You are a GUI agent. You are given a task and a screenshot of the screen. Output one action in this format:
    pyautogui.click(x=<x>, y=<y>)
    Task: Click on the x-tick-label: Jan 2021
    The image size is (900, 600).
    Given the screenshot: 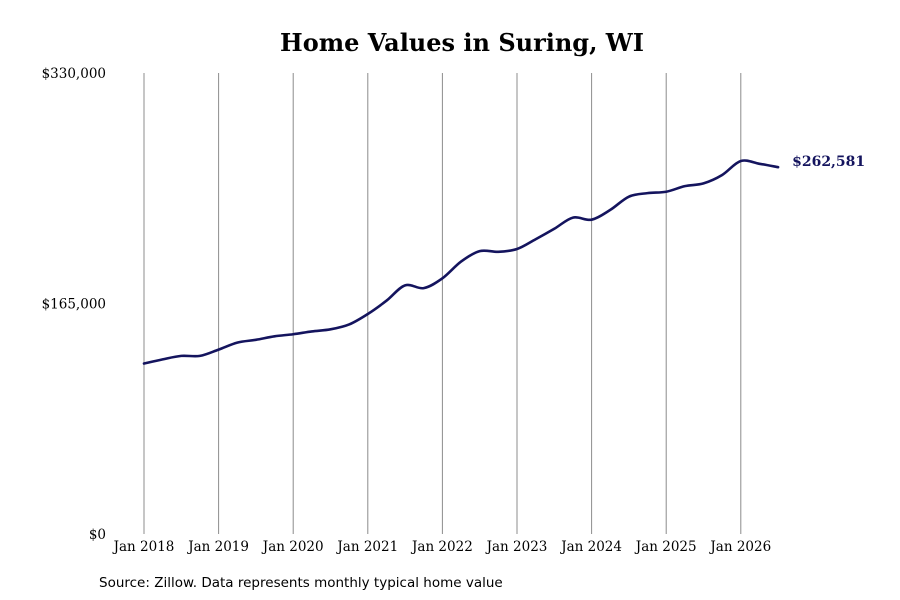 What is the action you would take?
    pyautogui.click(x=366, y=547)
    